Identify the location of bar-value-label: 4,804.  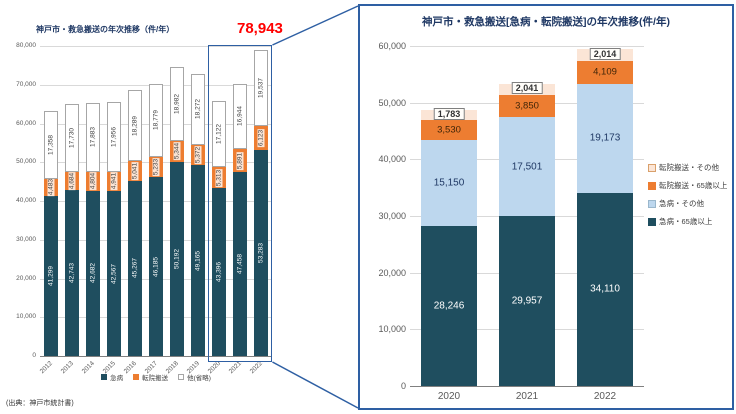
(93, 181).